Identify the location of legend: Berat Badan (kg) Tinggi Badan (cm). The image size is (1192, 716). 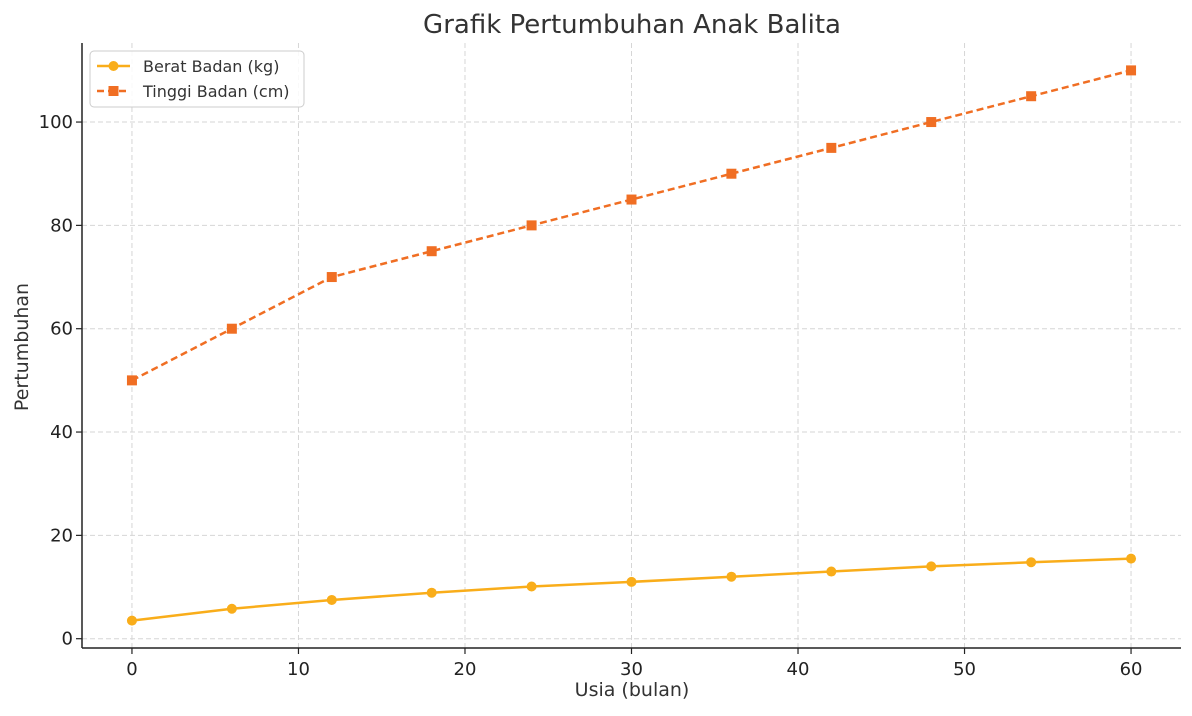
(197, 79).